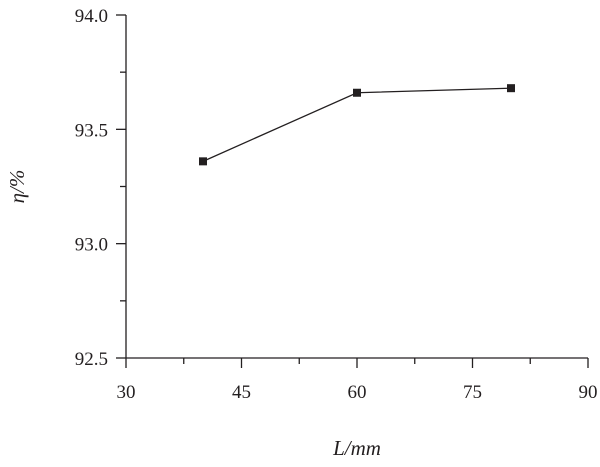 The height and width of the screenshot is (467, 600). What do you see at coordinates (472, 392) in the screenshot?
I see `x-tick-label: 75` at bounding box center [472, 392].